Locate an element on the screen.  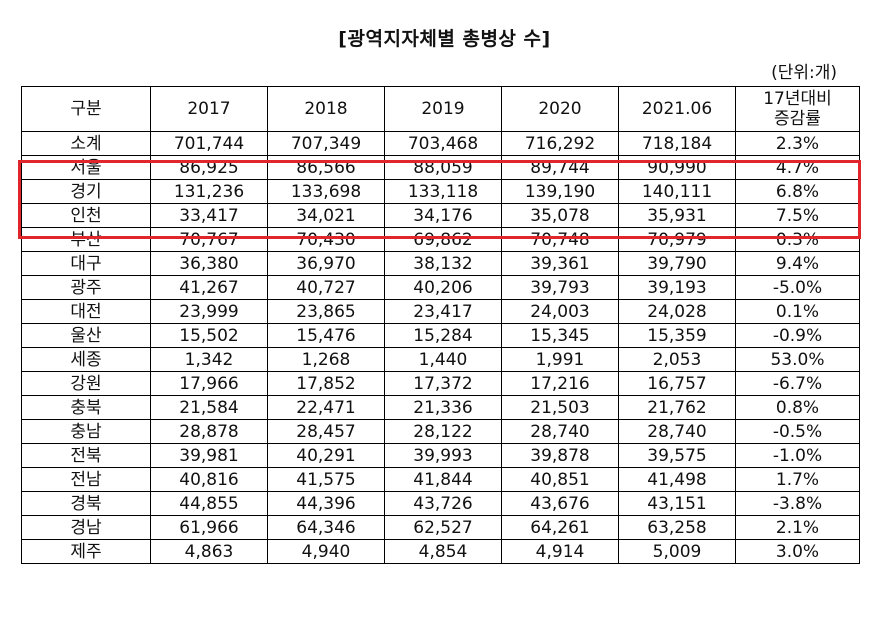
header-growth: 17년대비 증감률 is located at coordinates (797, 109).